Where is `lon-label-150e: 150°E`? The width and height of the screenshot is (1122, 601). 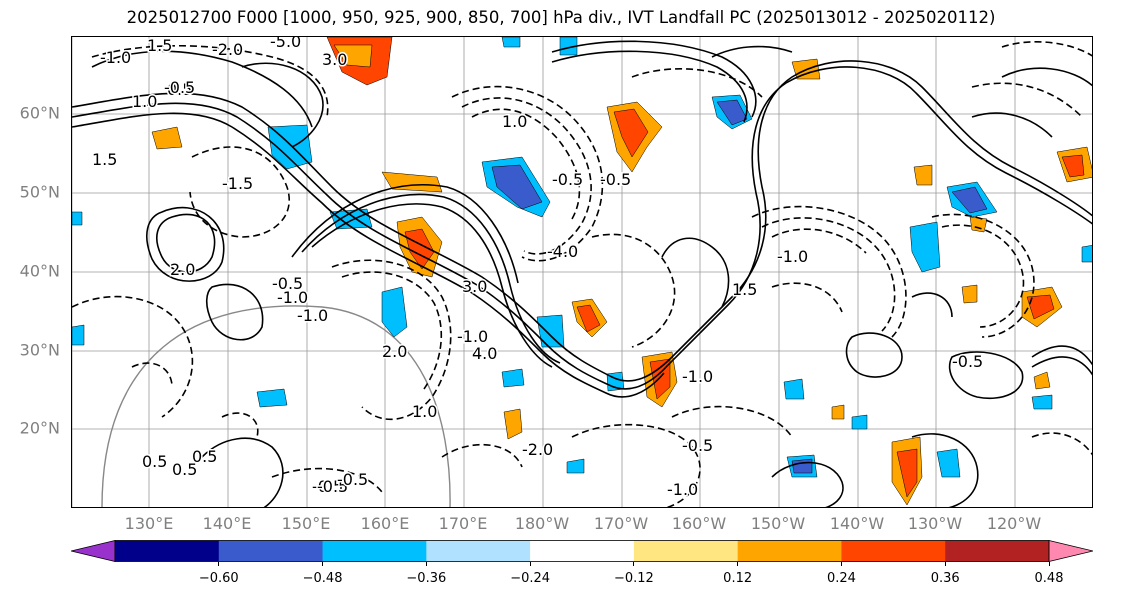 lon-label-150e: 150°E is located at coordinates (306, 523).